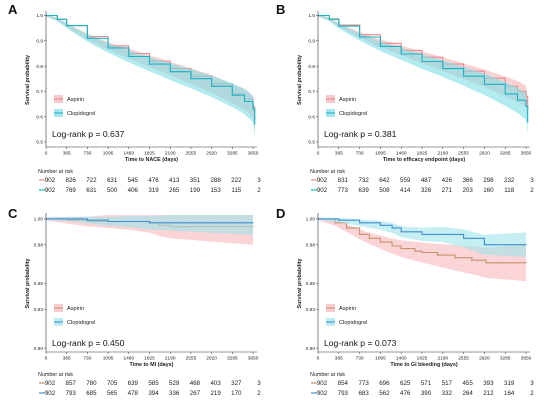  I want to click on risk-cell: 705, so click(112, 383).